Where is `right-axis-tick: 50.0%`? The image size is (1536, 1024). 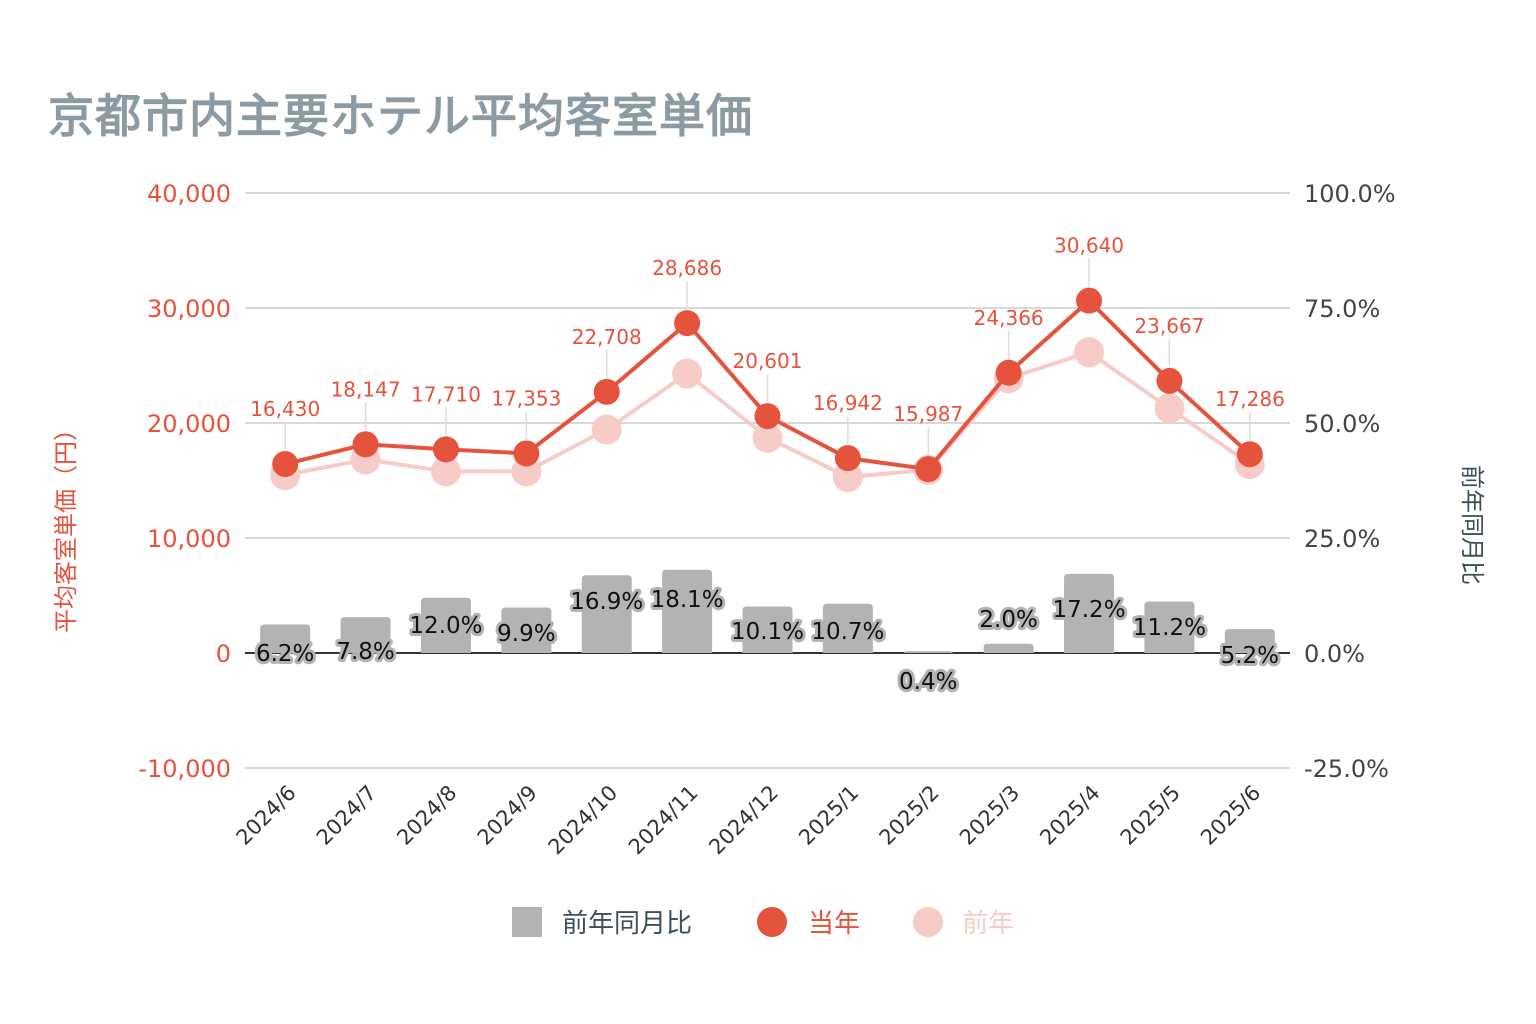 right-axis-tick: 50.0% is located at coordinates (1342, 424).